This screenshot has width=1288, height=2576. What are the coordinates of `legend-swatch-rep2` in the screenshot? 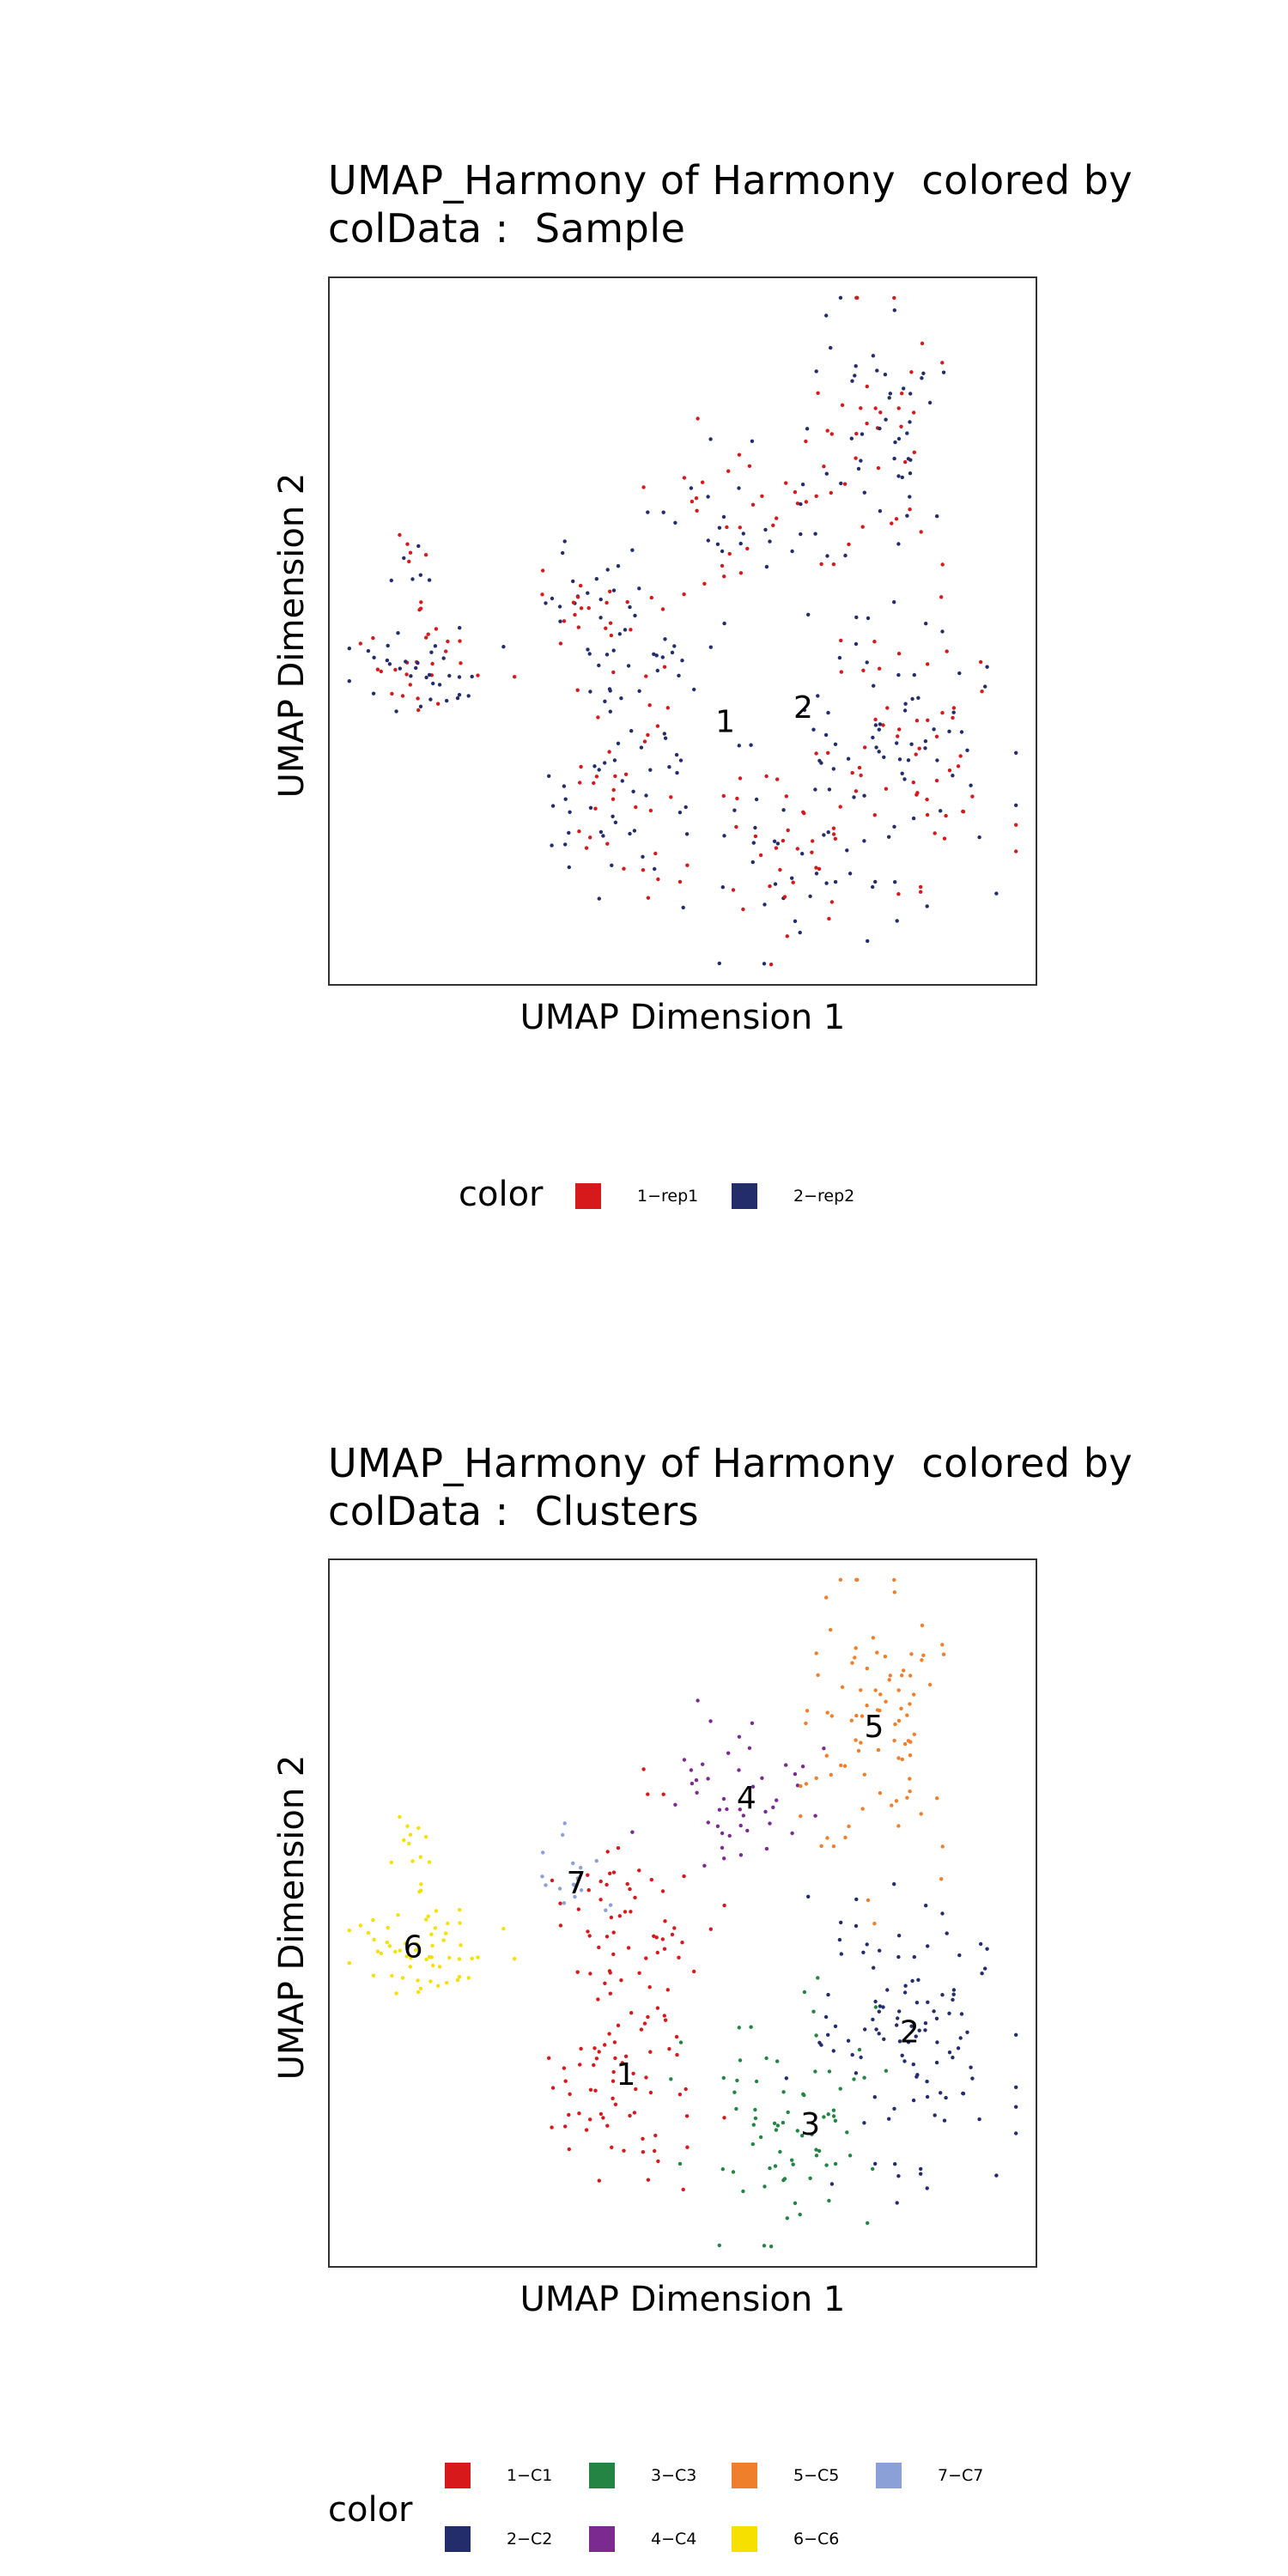 It's located at (744, 1196).